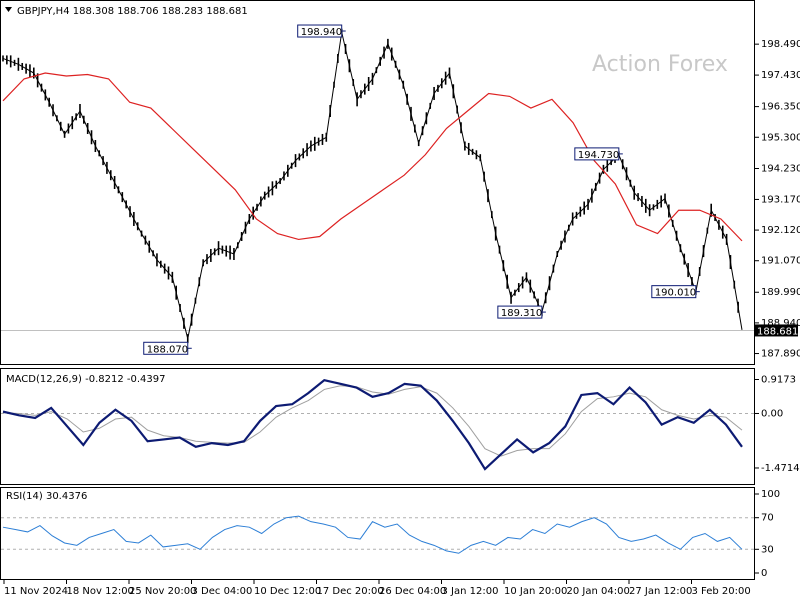 The width and height of the screenshot is (800, 600). I want to click on rsi-axis: 100 70 30 0, so click(390, 534).